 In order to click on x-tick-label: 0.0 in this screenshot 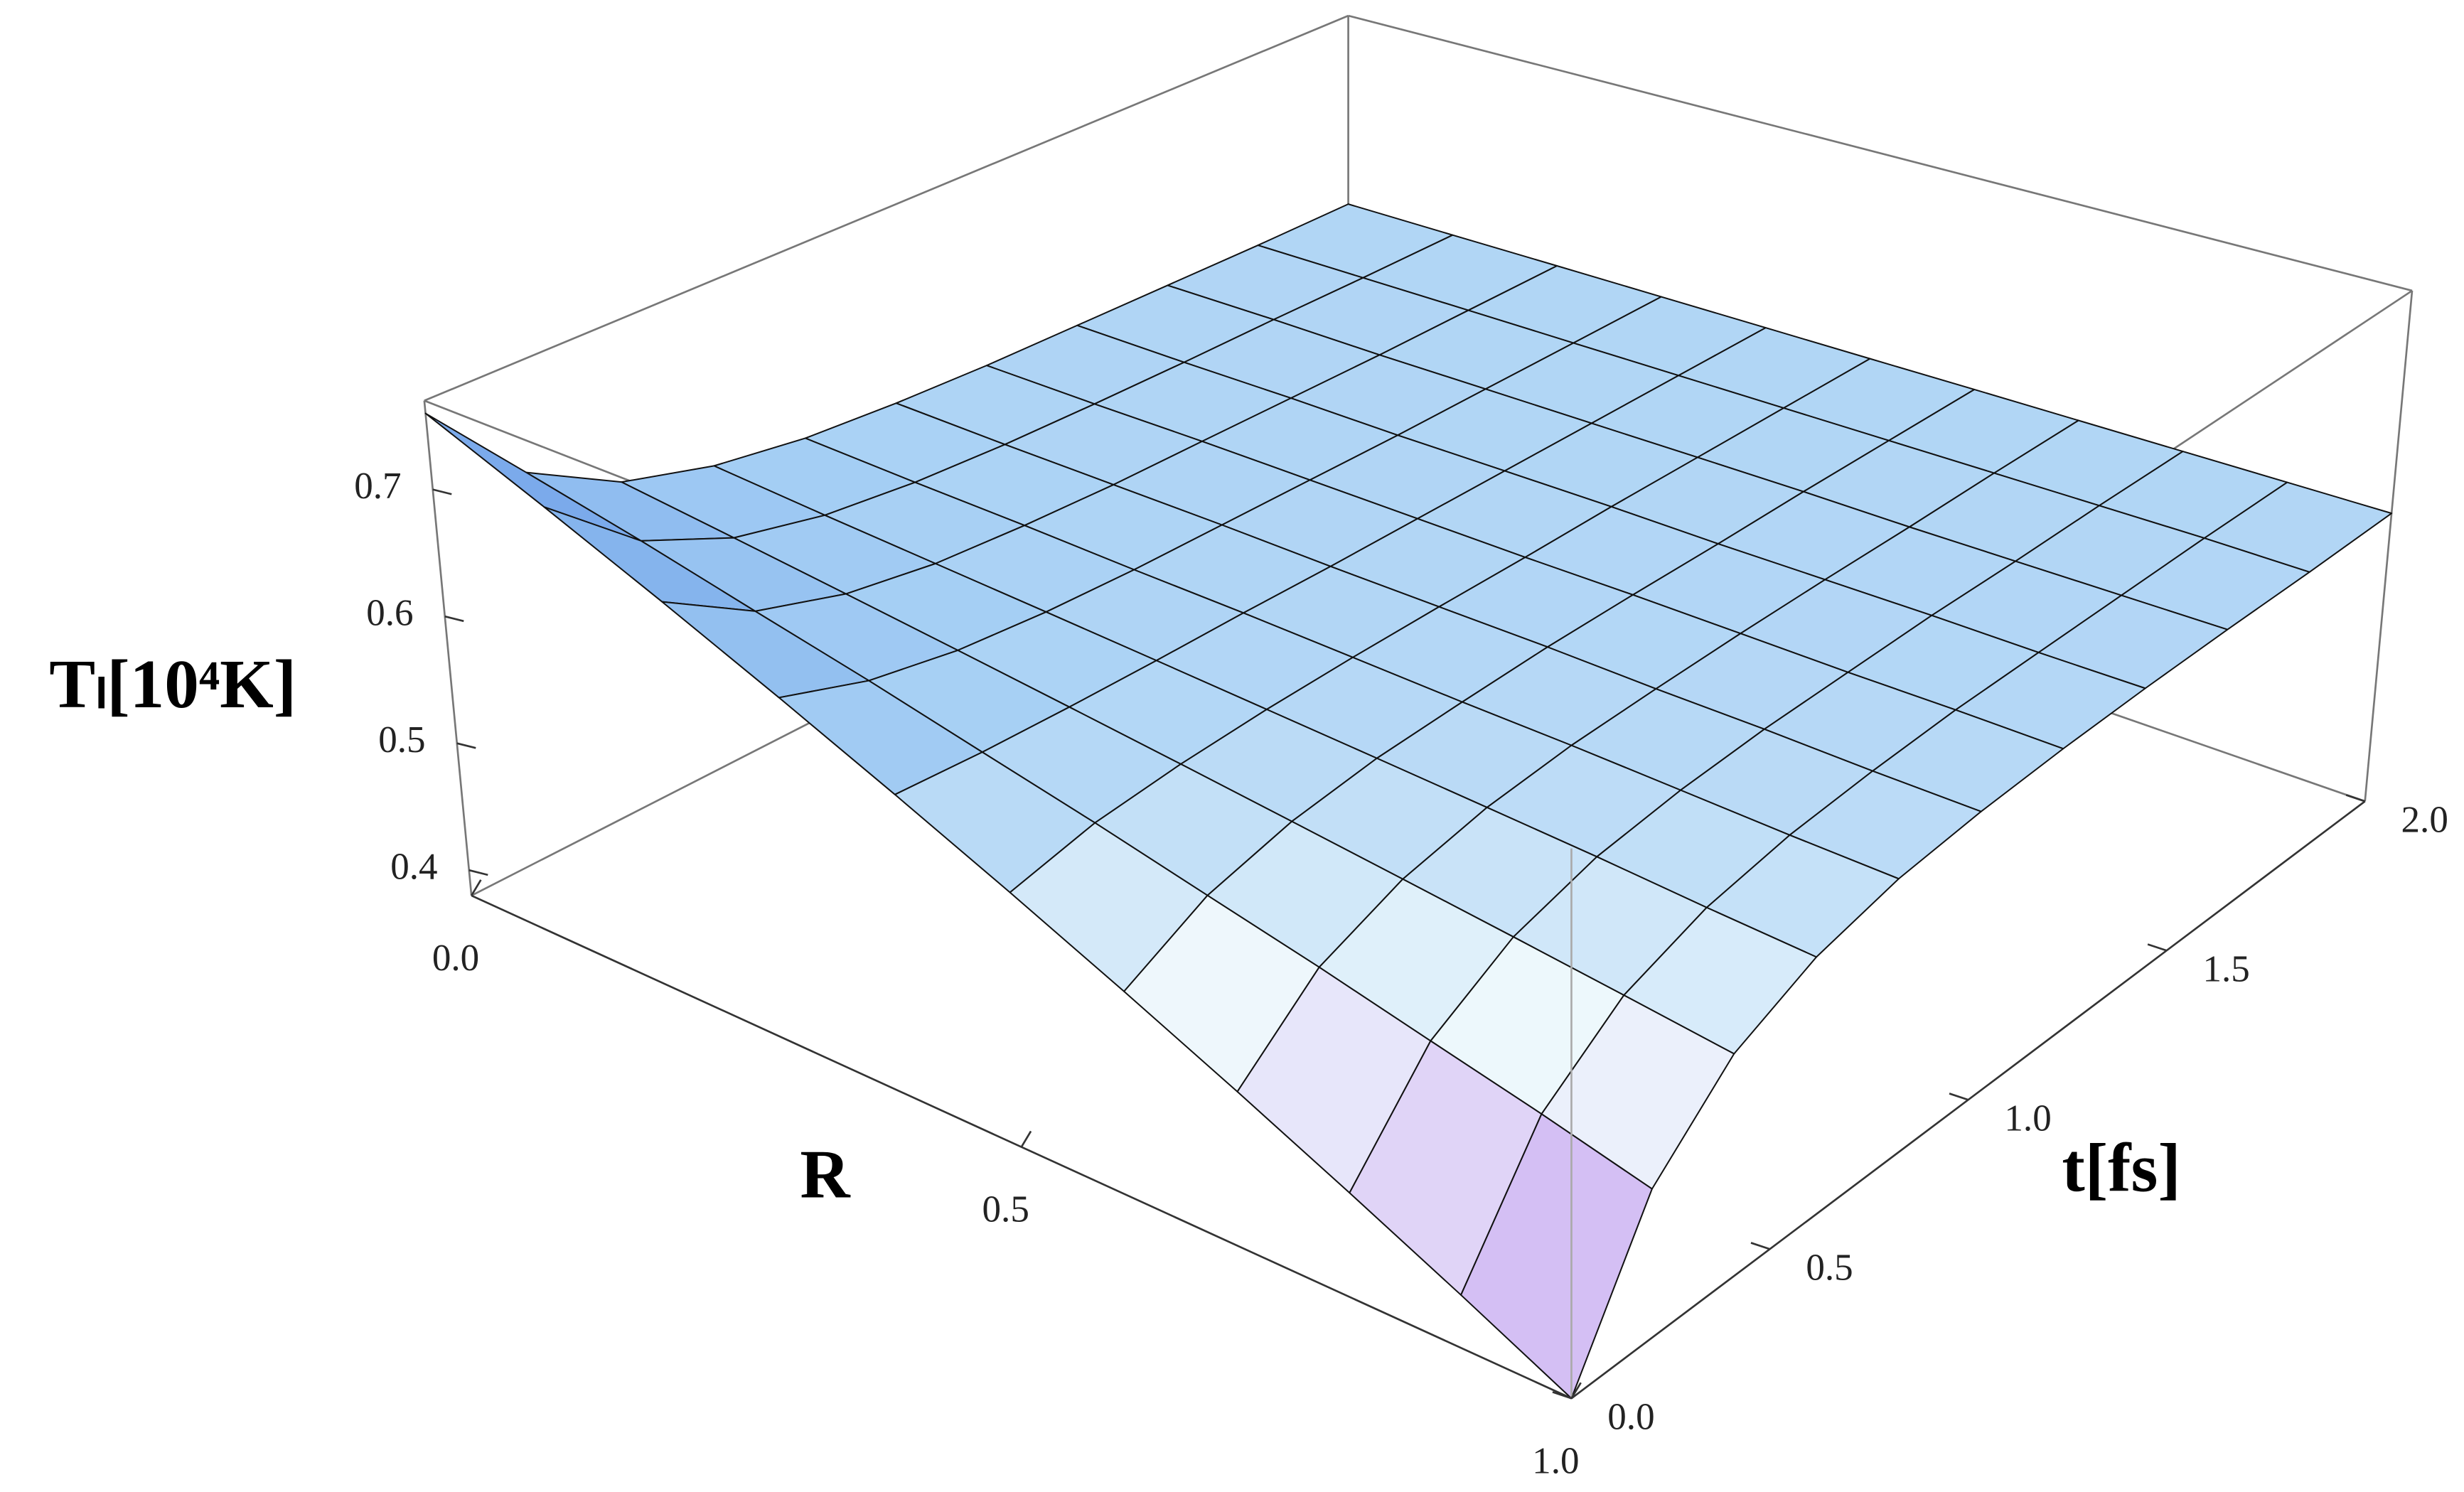, I will do `click(455, 958)`.